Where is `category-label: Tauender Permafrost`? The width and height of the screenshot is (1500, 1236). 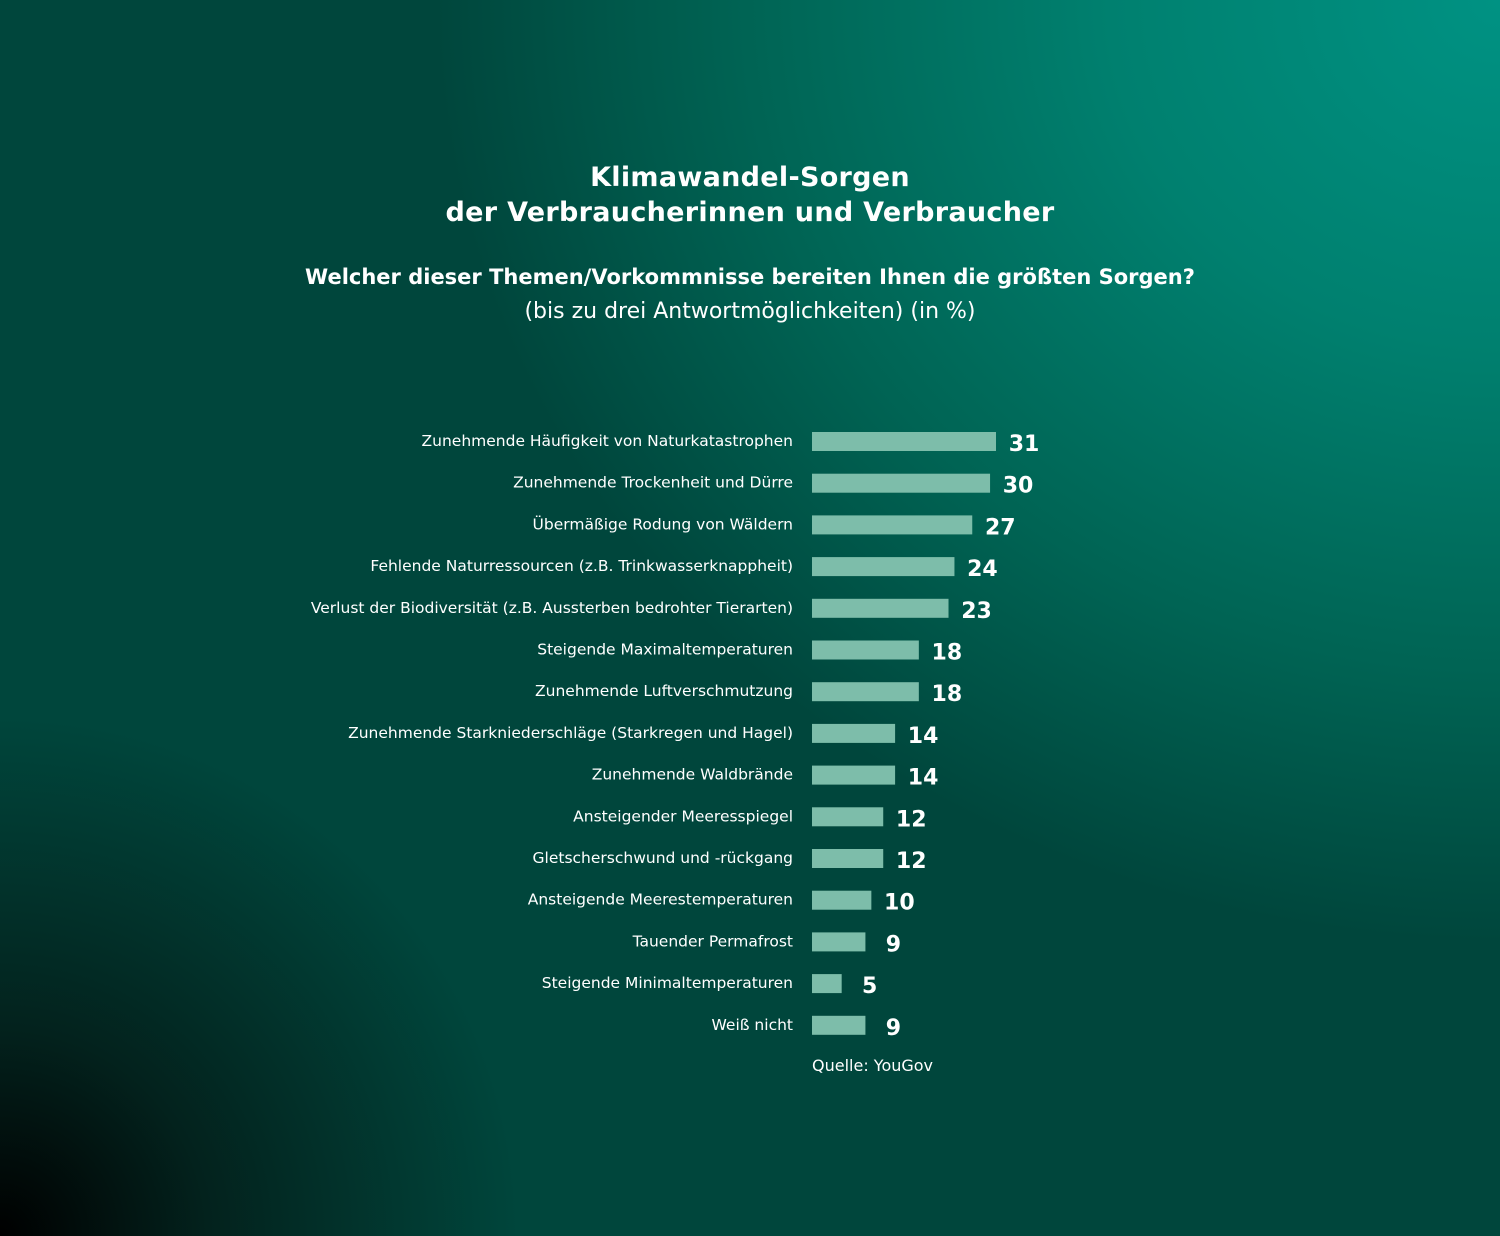 category-label: Tauender Permafrost is located at coordinates (712, 941).